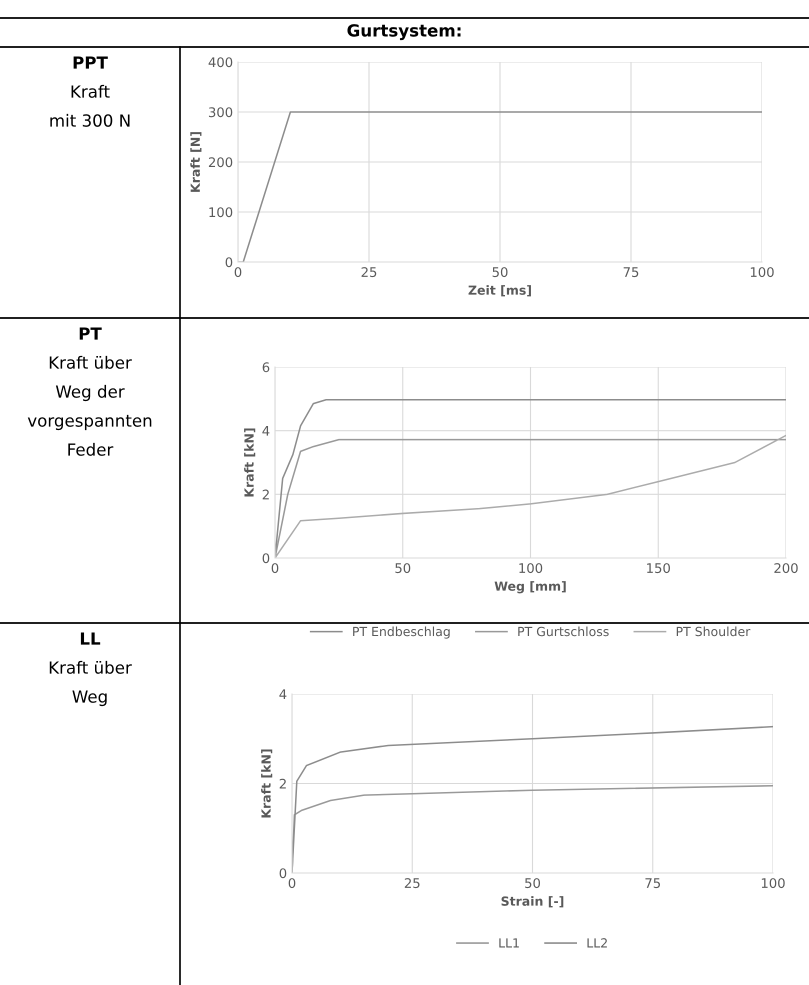  I want to click on text: PPT, so click(91, 62).